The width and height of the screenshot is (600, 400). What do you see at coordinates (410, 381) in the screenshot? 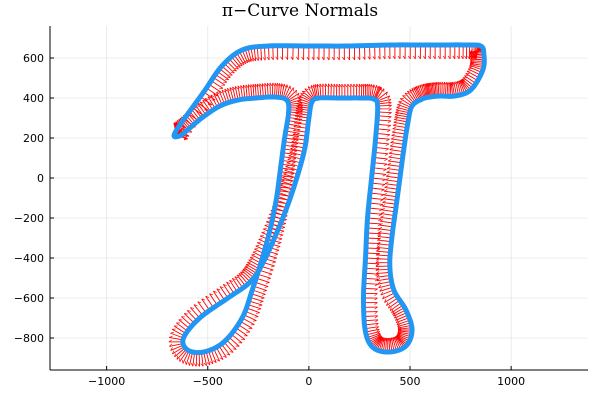
I see `x-tick-label: 500` at bounding box center [410, 381].